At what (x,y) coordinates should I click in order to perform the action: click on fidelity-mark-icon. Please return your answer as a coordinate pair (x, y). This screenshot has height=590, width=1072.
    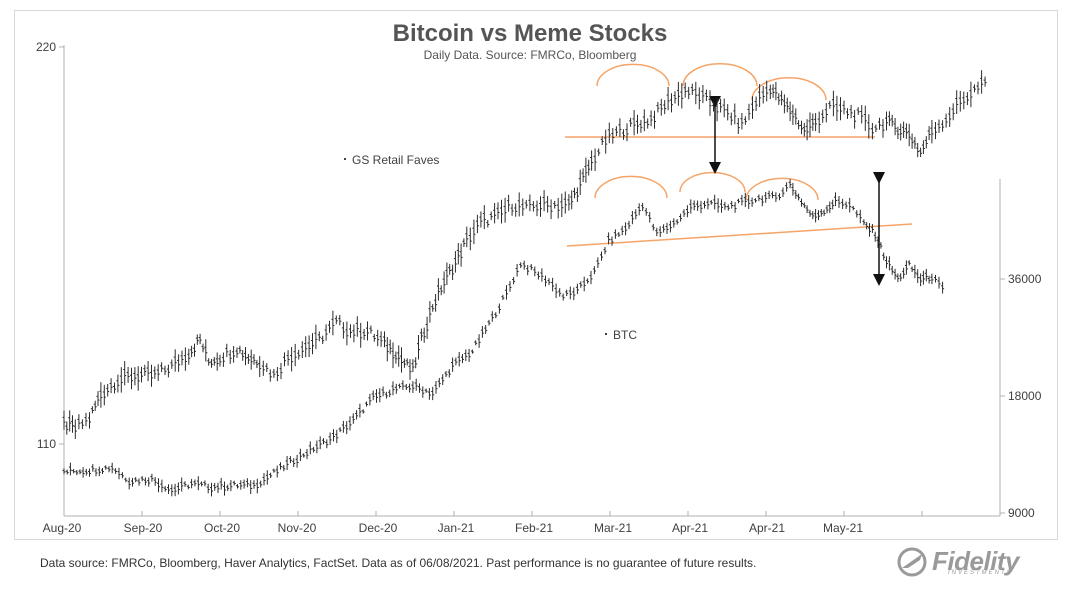
    Looking at the image, I should click on (912, 562).